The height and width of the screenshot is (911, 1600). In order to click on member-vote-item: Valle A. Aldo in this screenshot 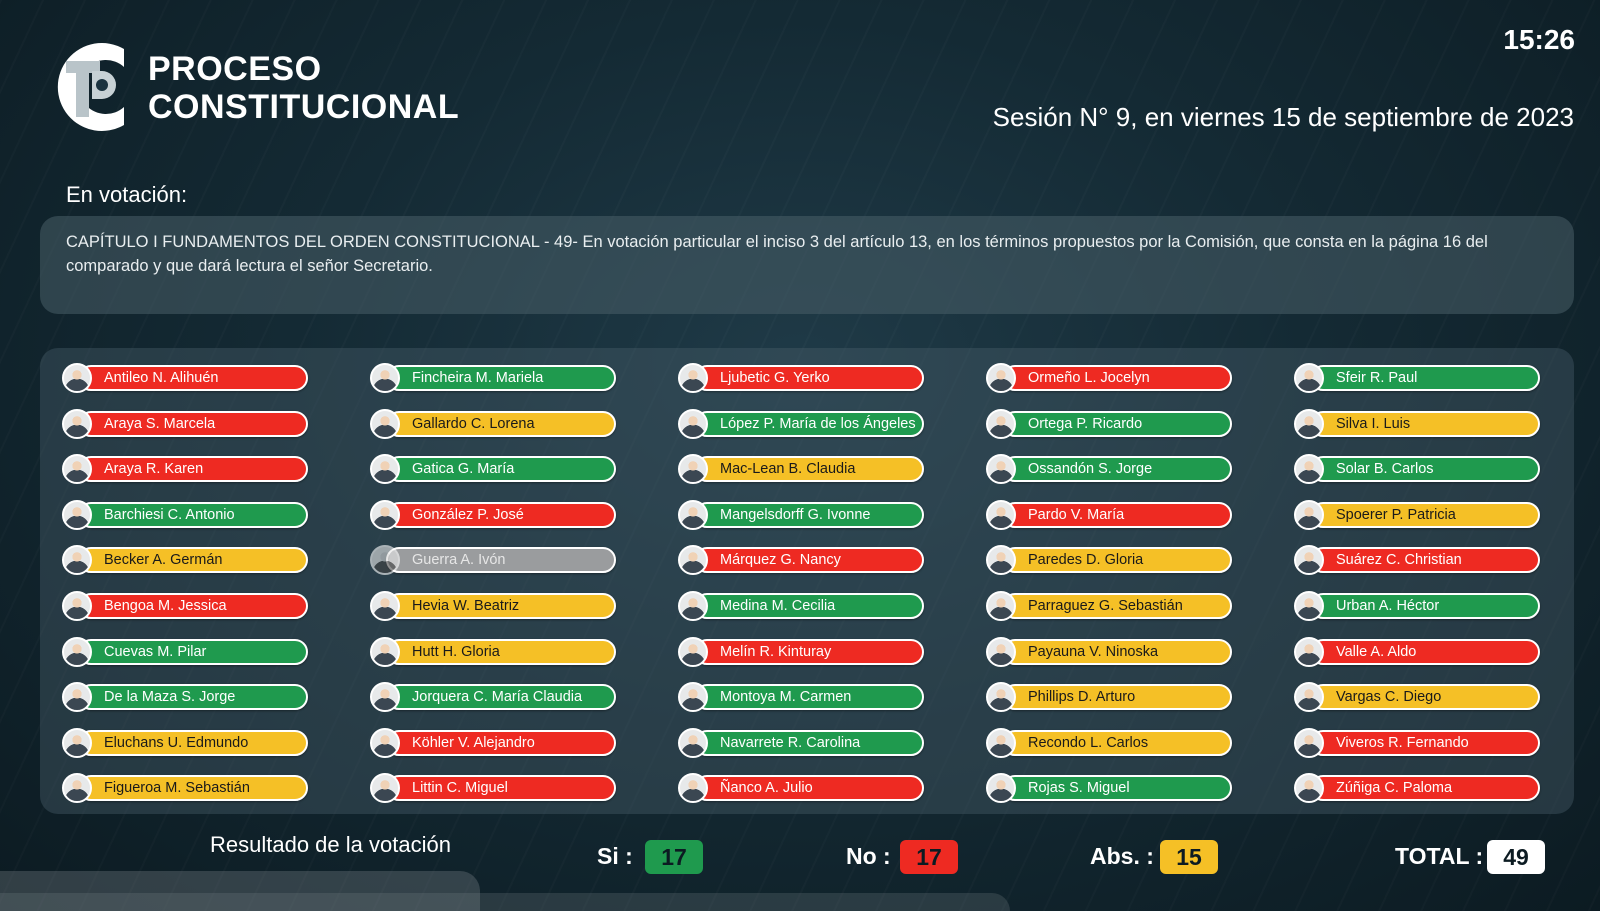, I will do `click(1417, 652)`.